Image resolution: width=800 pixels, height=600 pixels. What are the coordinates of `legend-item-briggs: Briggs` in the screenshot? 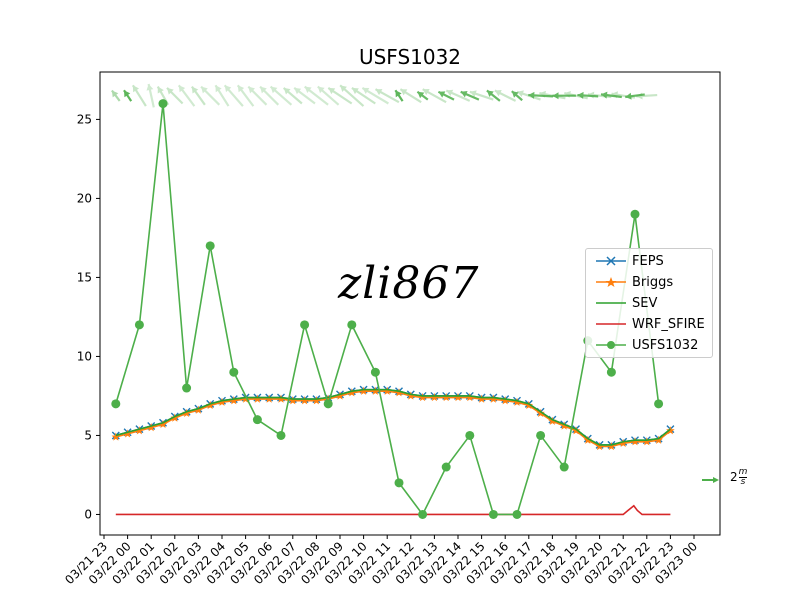 It's located at (633, 282).